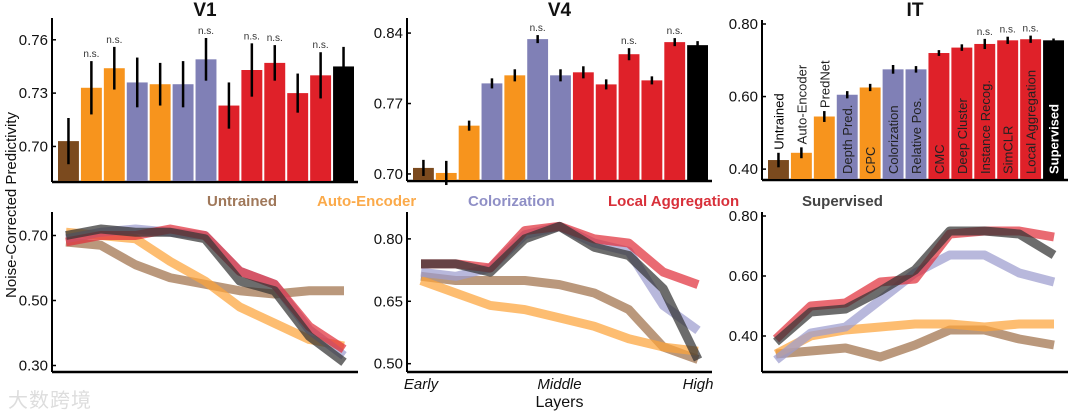  What do you see at coordinates (242, 201) in the screenshot?
I see `legend-untrained: Untrained` at bounding box center [242, 201].